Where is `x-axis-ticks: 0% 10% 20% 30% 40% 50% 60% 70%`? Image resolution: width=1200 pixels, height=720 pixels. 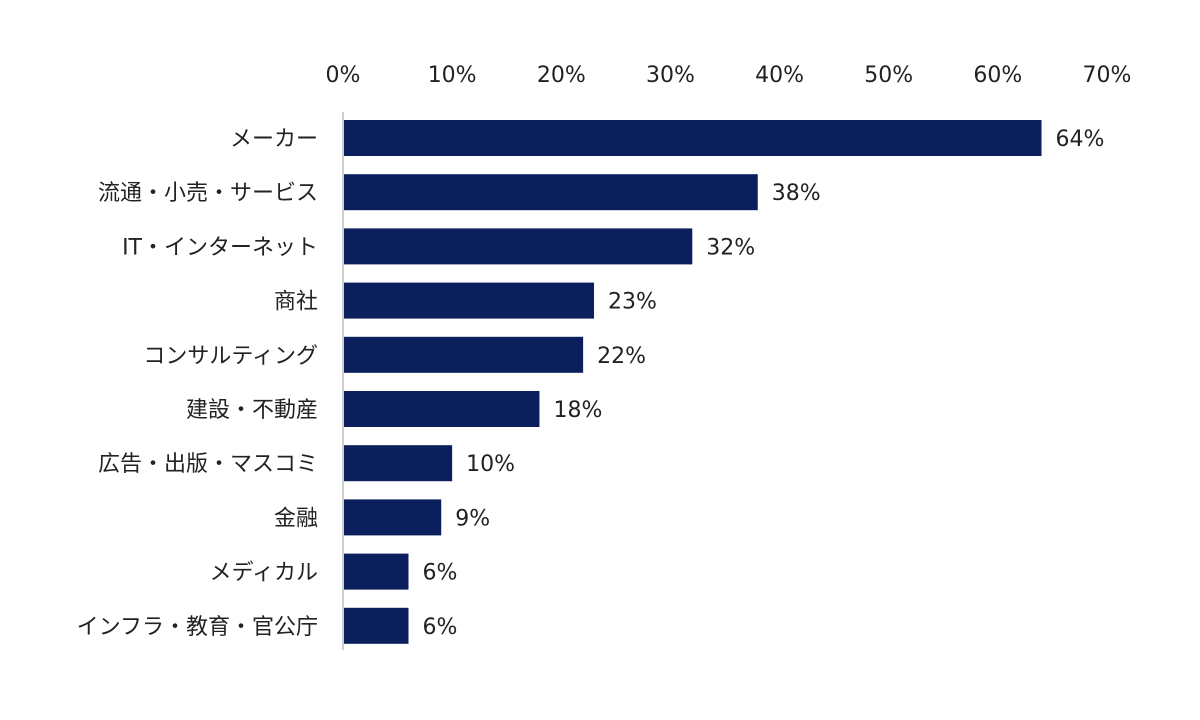
x-axis-ticks: 0% 10% 20% 30% 40% 50% 60% 70% is located at coordinates (729, 75).